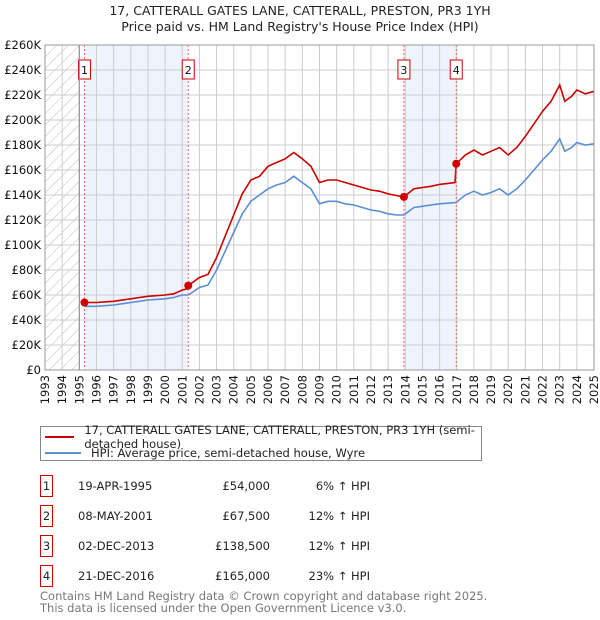 This screenshot has width=600, height=620. What do you see at coordinates (115, 516) in the screenshot?
I see `transaction-date: 08-MAY-2001` at bounding box center [115, 516].